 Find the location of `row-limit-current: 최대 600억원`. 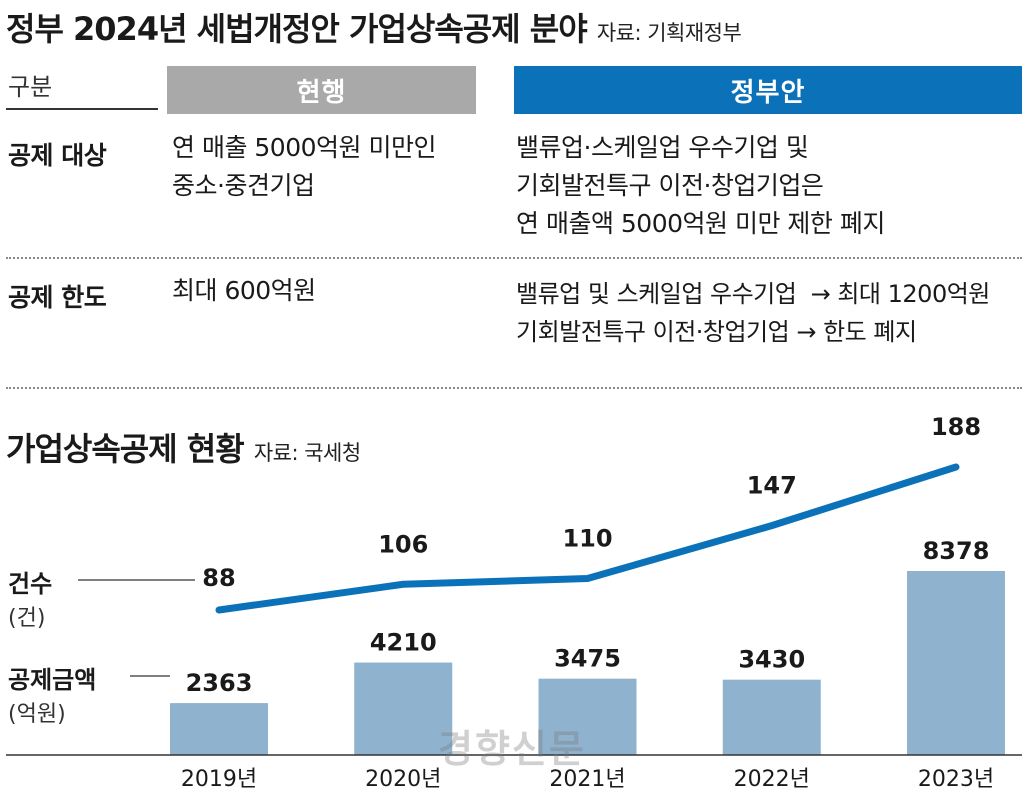

row-limit-current: 최대 600억원 is located at coordinates (244, 291).